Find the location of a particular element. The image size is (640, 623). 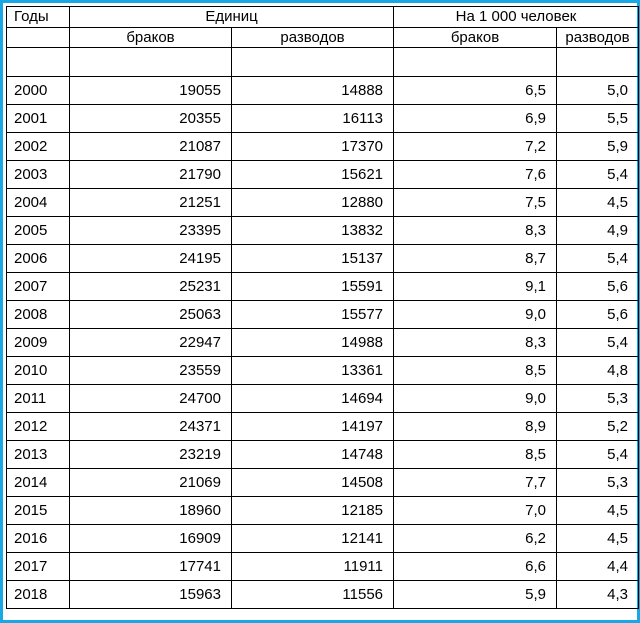

divorces-count-cell: 13832 is located at coordinates (312, 230).